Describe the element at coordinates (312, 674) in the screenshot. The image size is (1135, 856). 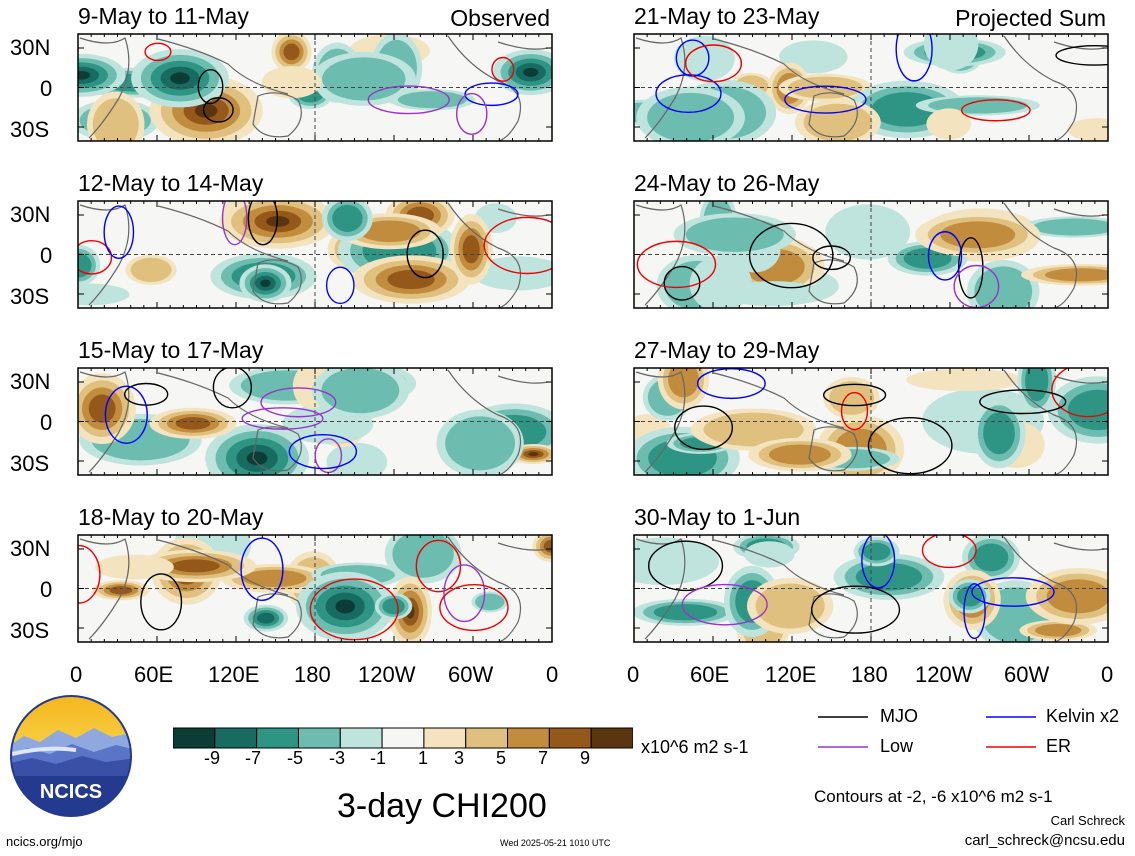
I see `lon-label: 180` at that location.